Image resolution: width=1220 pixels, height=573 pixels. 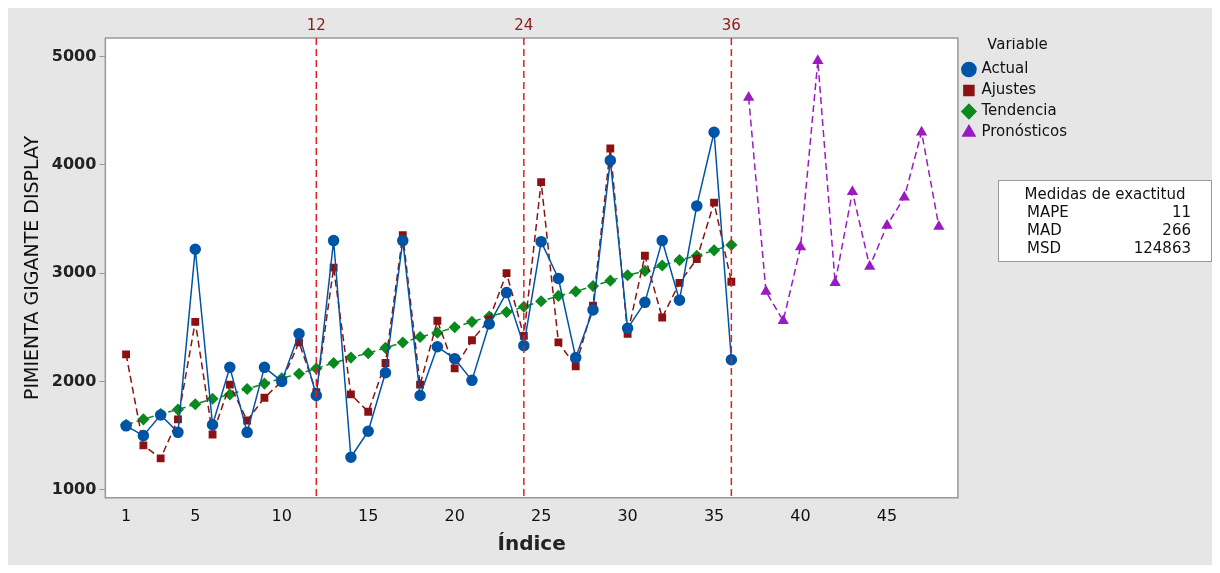 I want to click on y-tick-label: 2000, so click(x=74, y=380).